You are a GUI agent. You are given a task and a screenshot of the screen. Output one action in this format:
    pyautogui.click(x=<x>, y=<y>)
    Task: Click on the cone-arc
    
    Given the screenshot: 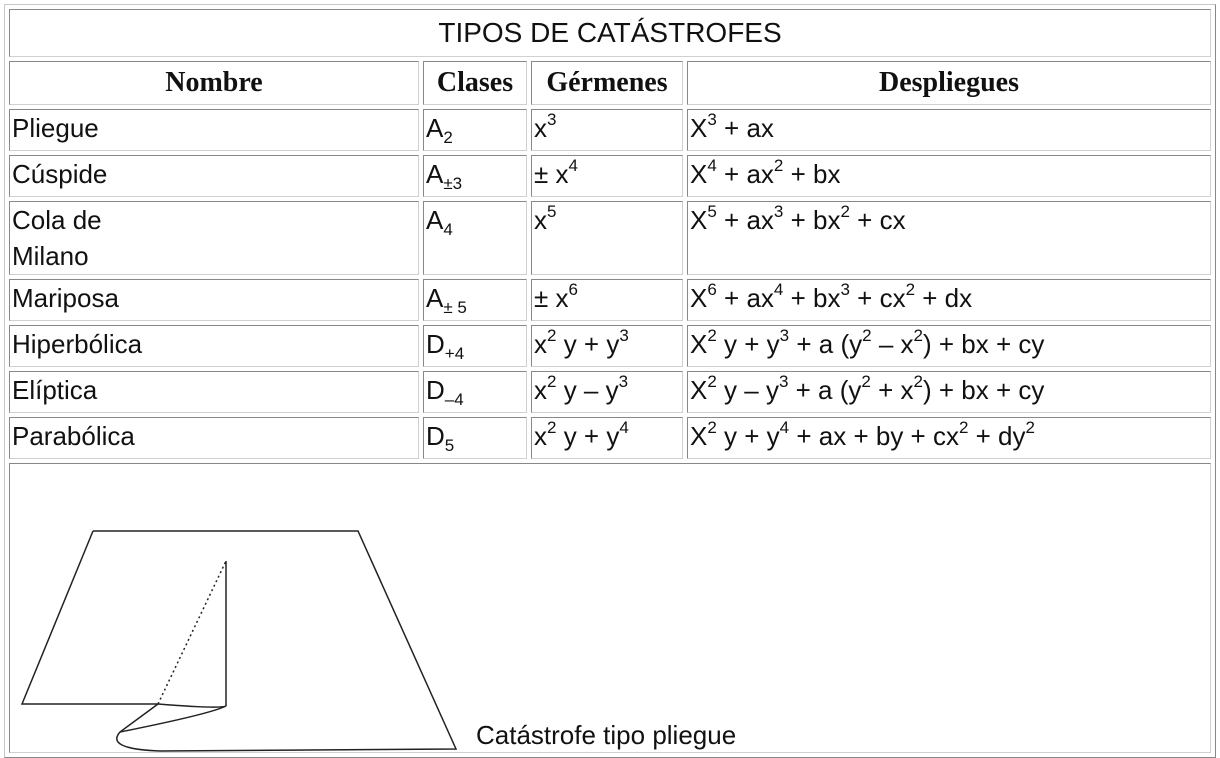 What is the action you would take?
    pyautogui.click(x=192, y=705)
    